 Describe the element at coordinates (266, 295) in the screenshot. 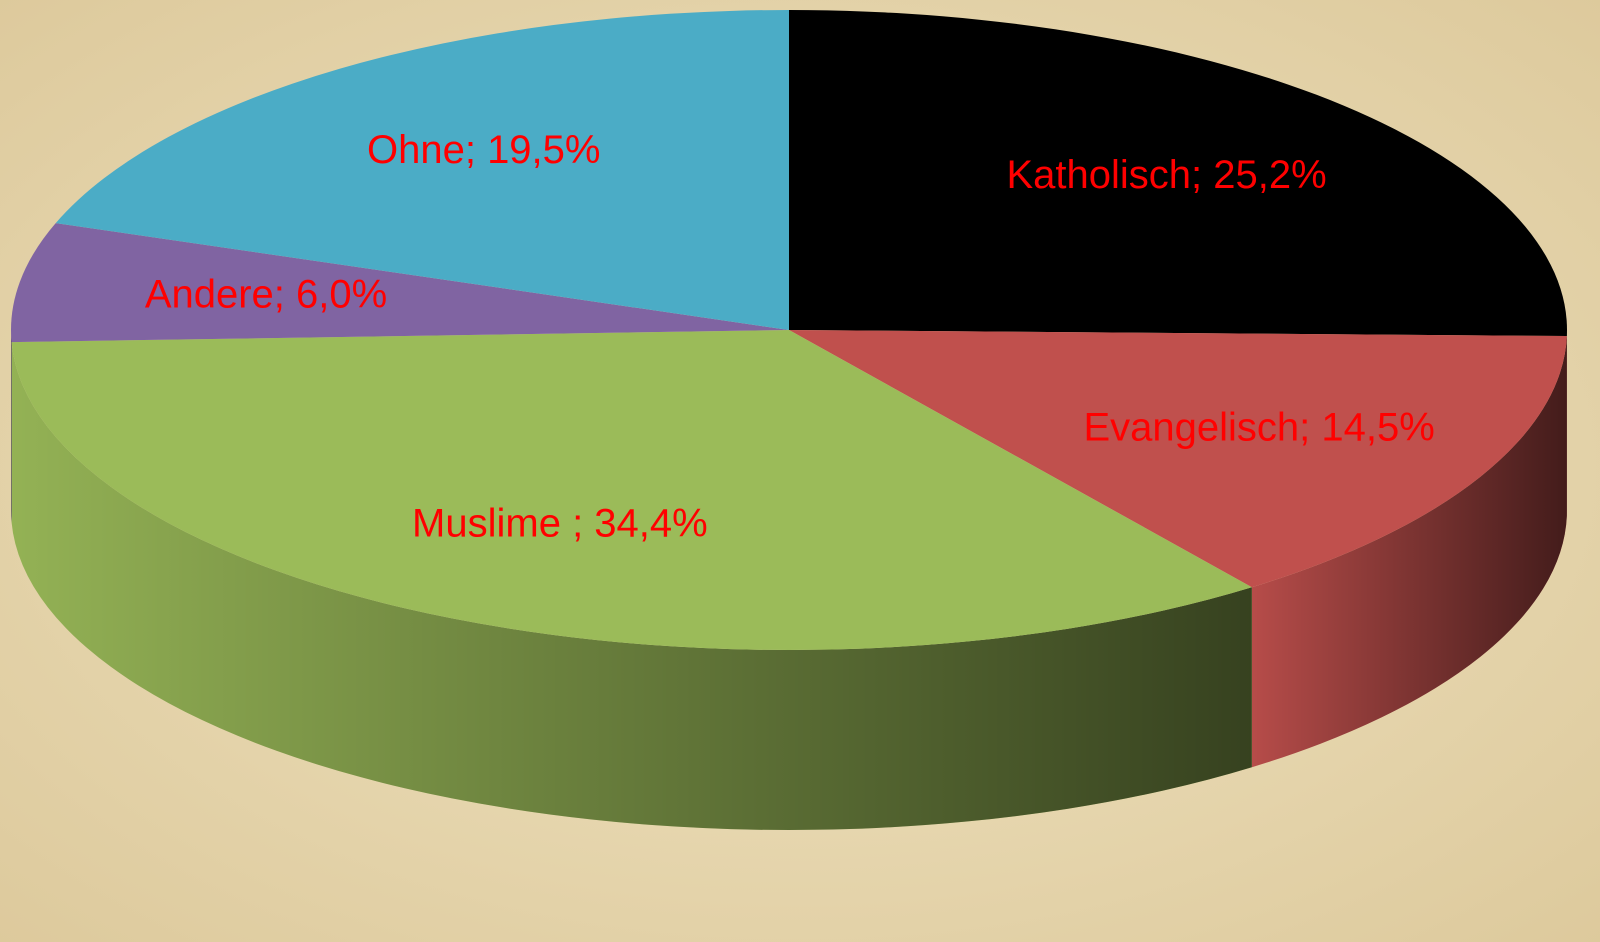

I see `data-label: Andere; 6,0%` at that location.